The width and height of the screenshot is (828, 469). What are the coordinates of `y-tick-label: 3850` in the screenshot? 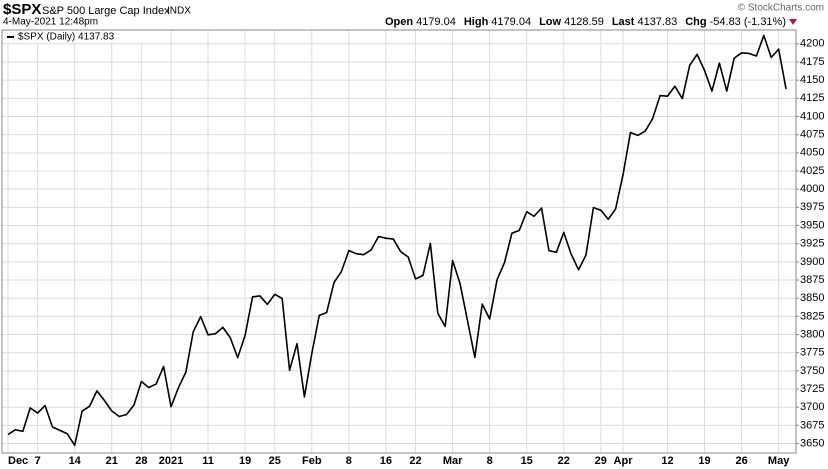 It's located at (812, 298).